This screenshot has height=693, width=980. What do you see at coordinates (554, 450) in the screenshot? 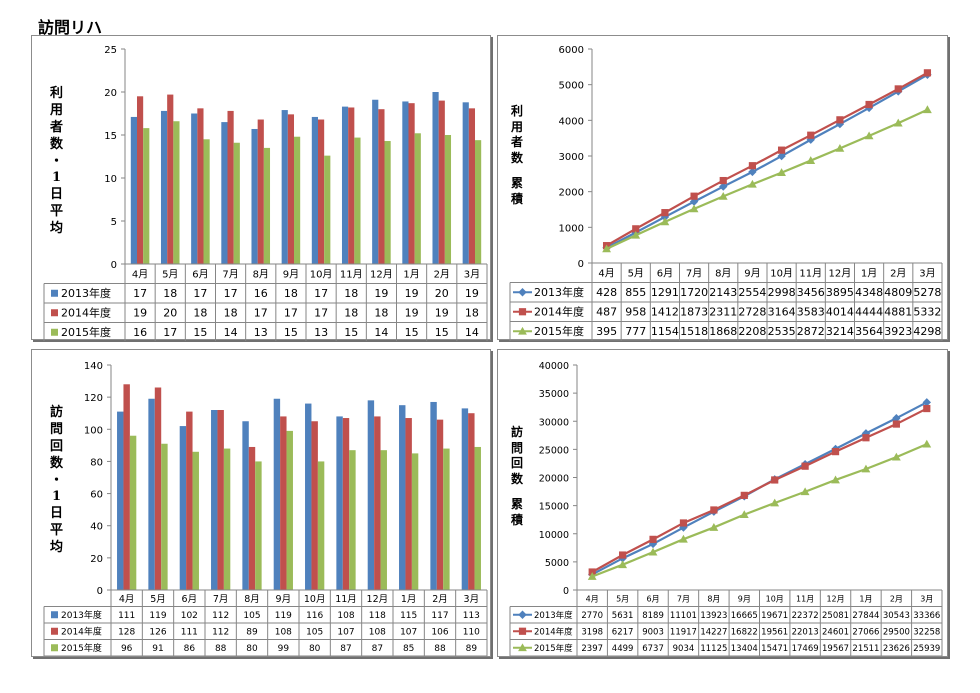
I see `y-tick-label-5: 25000` at bounding box center [554, 450].